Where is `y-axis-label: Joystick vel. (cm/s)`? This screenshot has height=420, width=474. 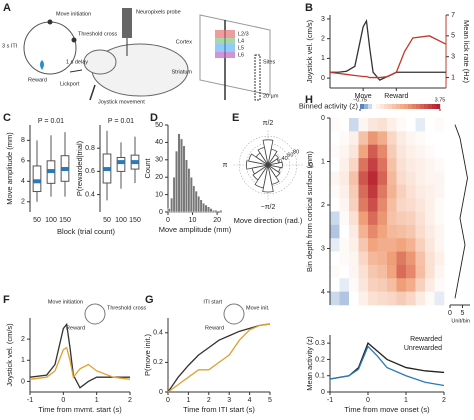
y-axis-label: Joystick vel. (cm/s) is located at coordinates (9, 355).